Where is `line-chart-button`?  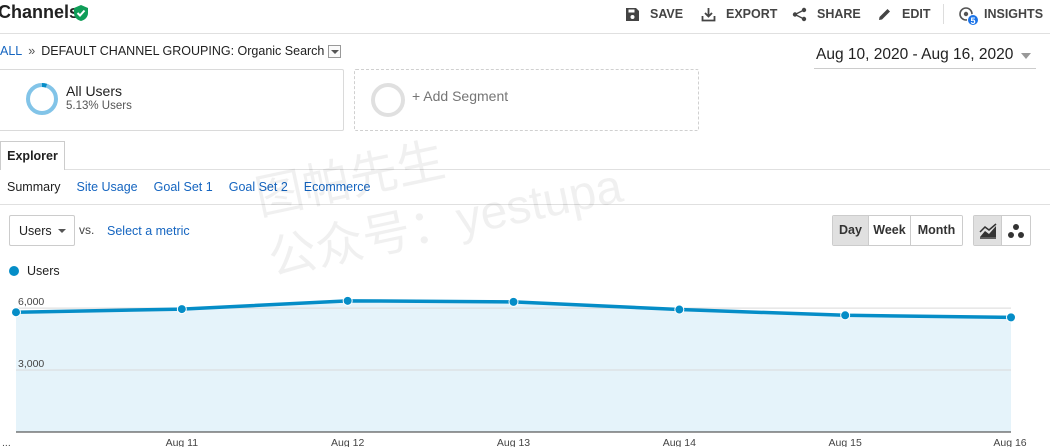 line-chart-button is located at coordinates (988, 230).